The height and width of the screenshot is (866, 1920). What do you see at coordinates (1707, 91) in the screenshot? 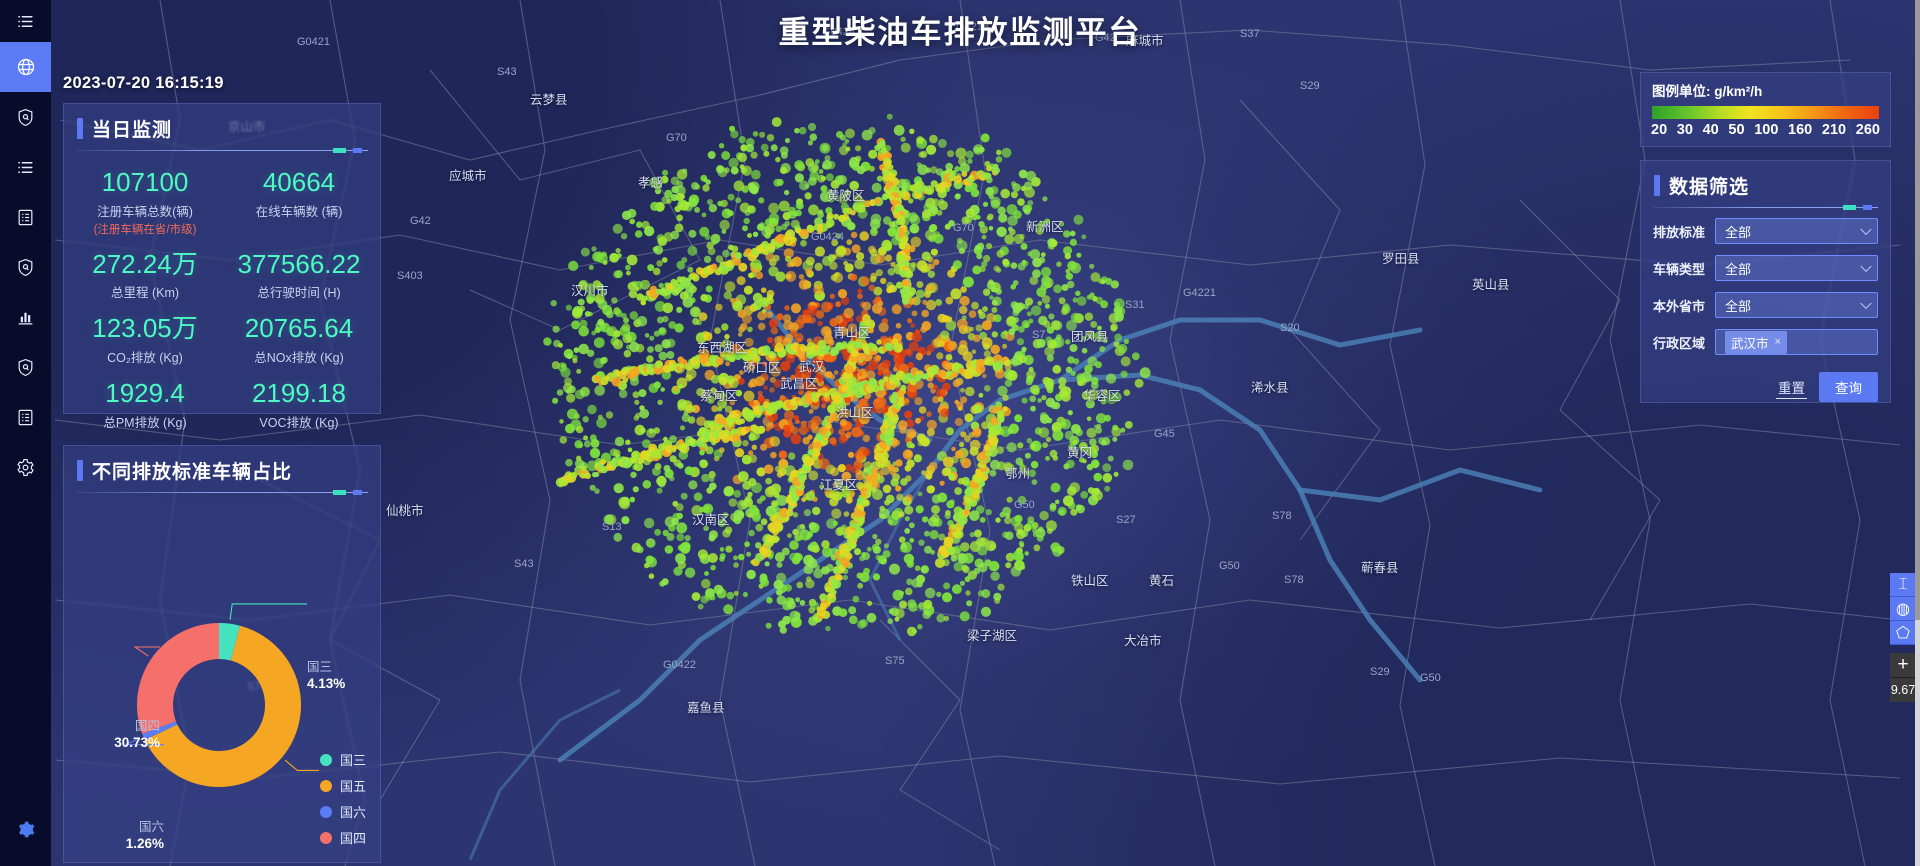
I see `legend-unit-label: 图例单位: g/km²/h` at bounding box center [1707, 91].